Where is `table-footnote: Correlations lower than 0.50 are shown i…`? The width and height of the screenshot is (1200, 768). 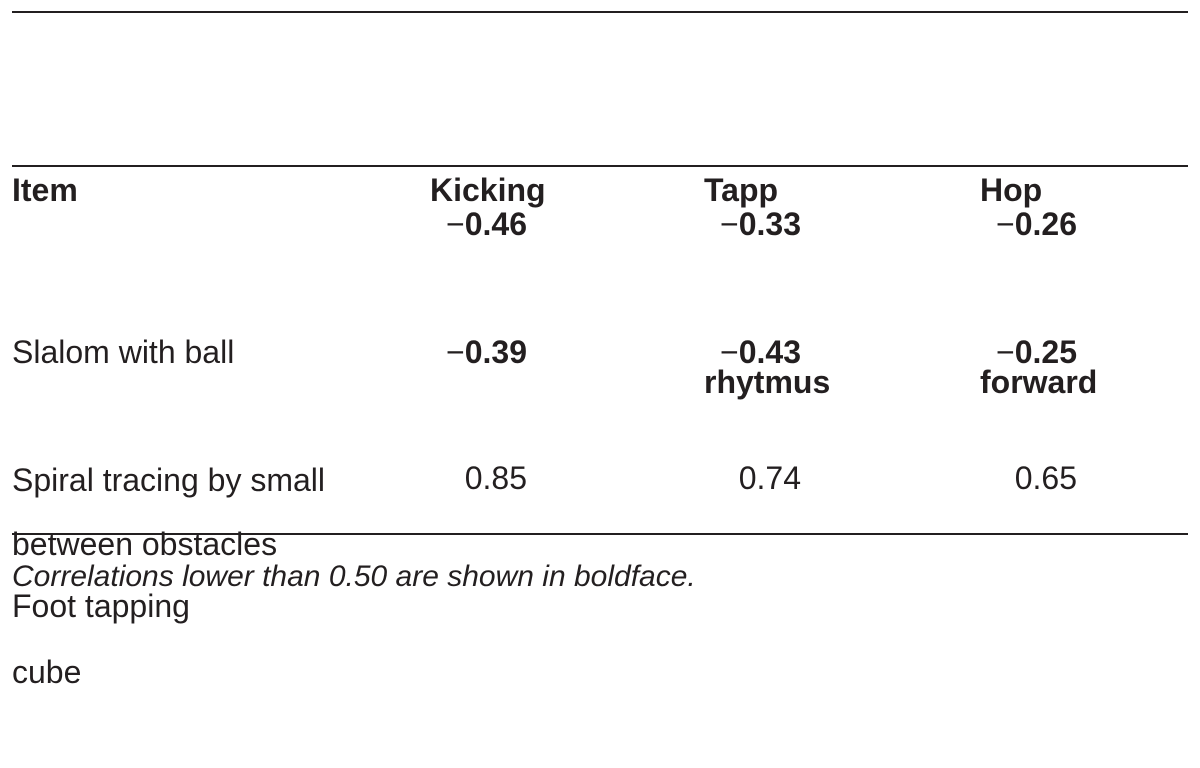 table-footnote: Correlations lower than 0.50 are shown i… is located at coordinates (354, 576).